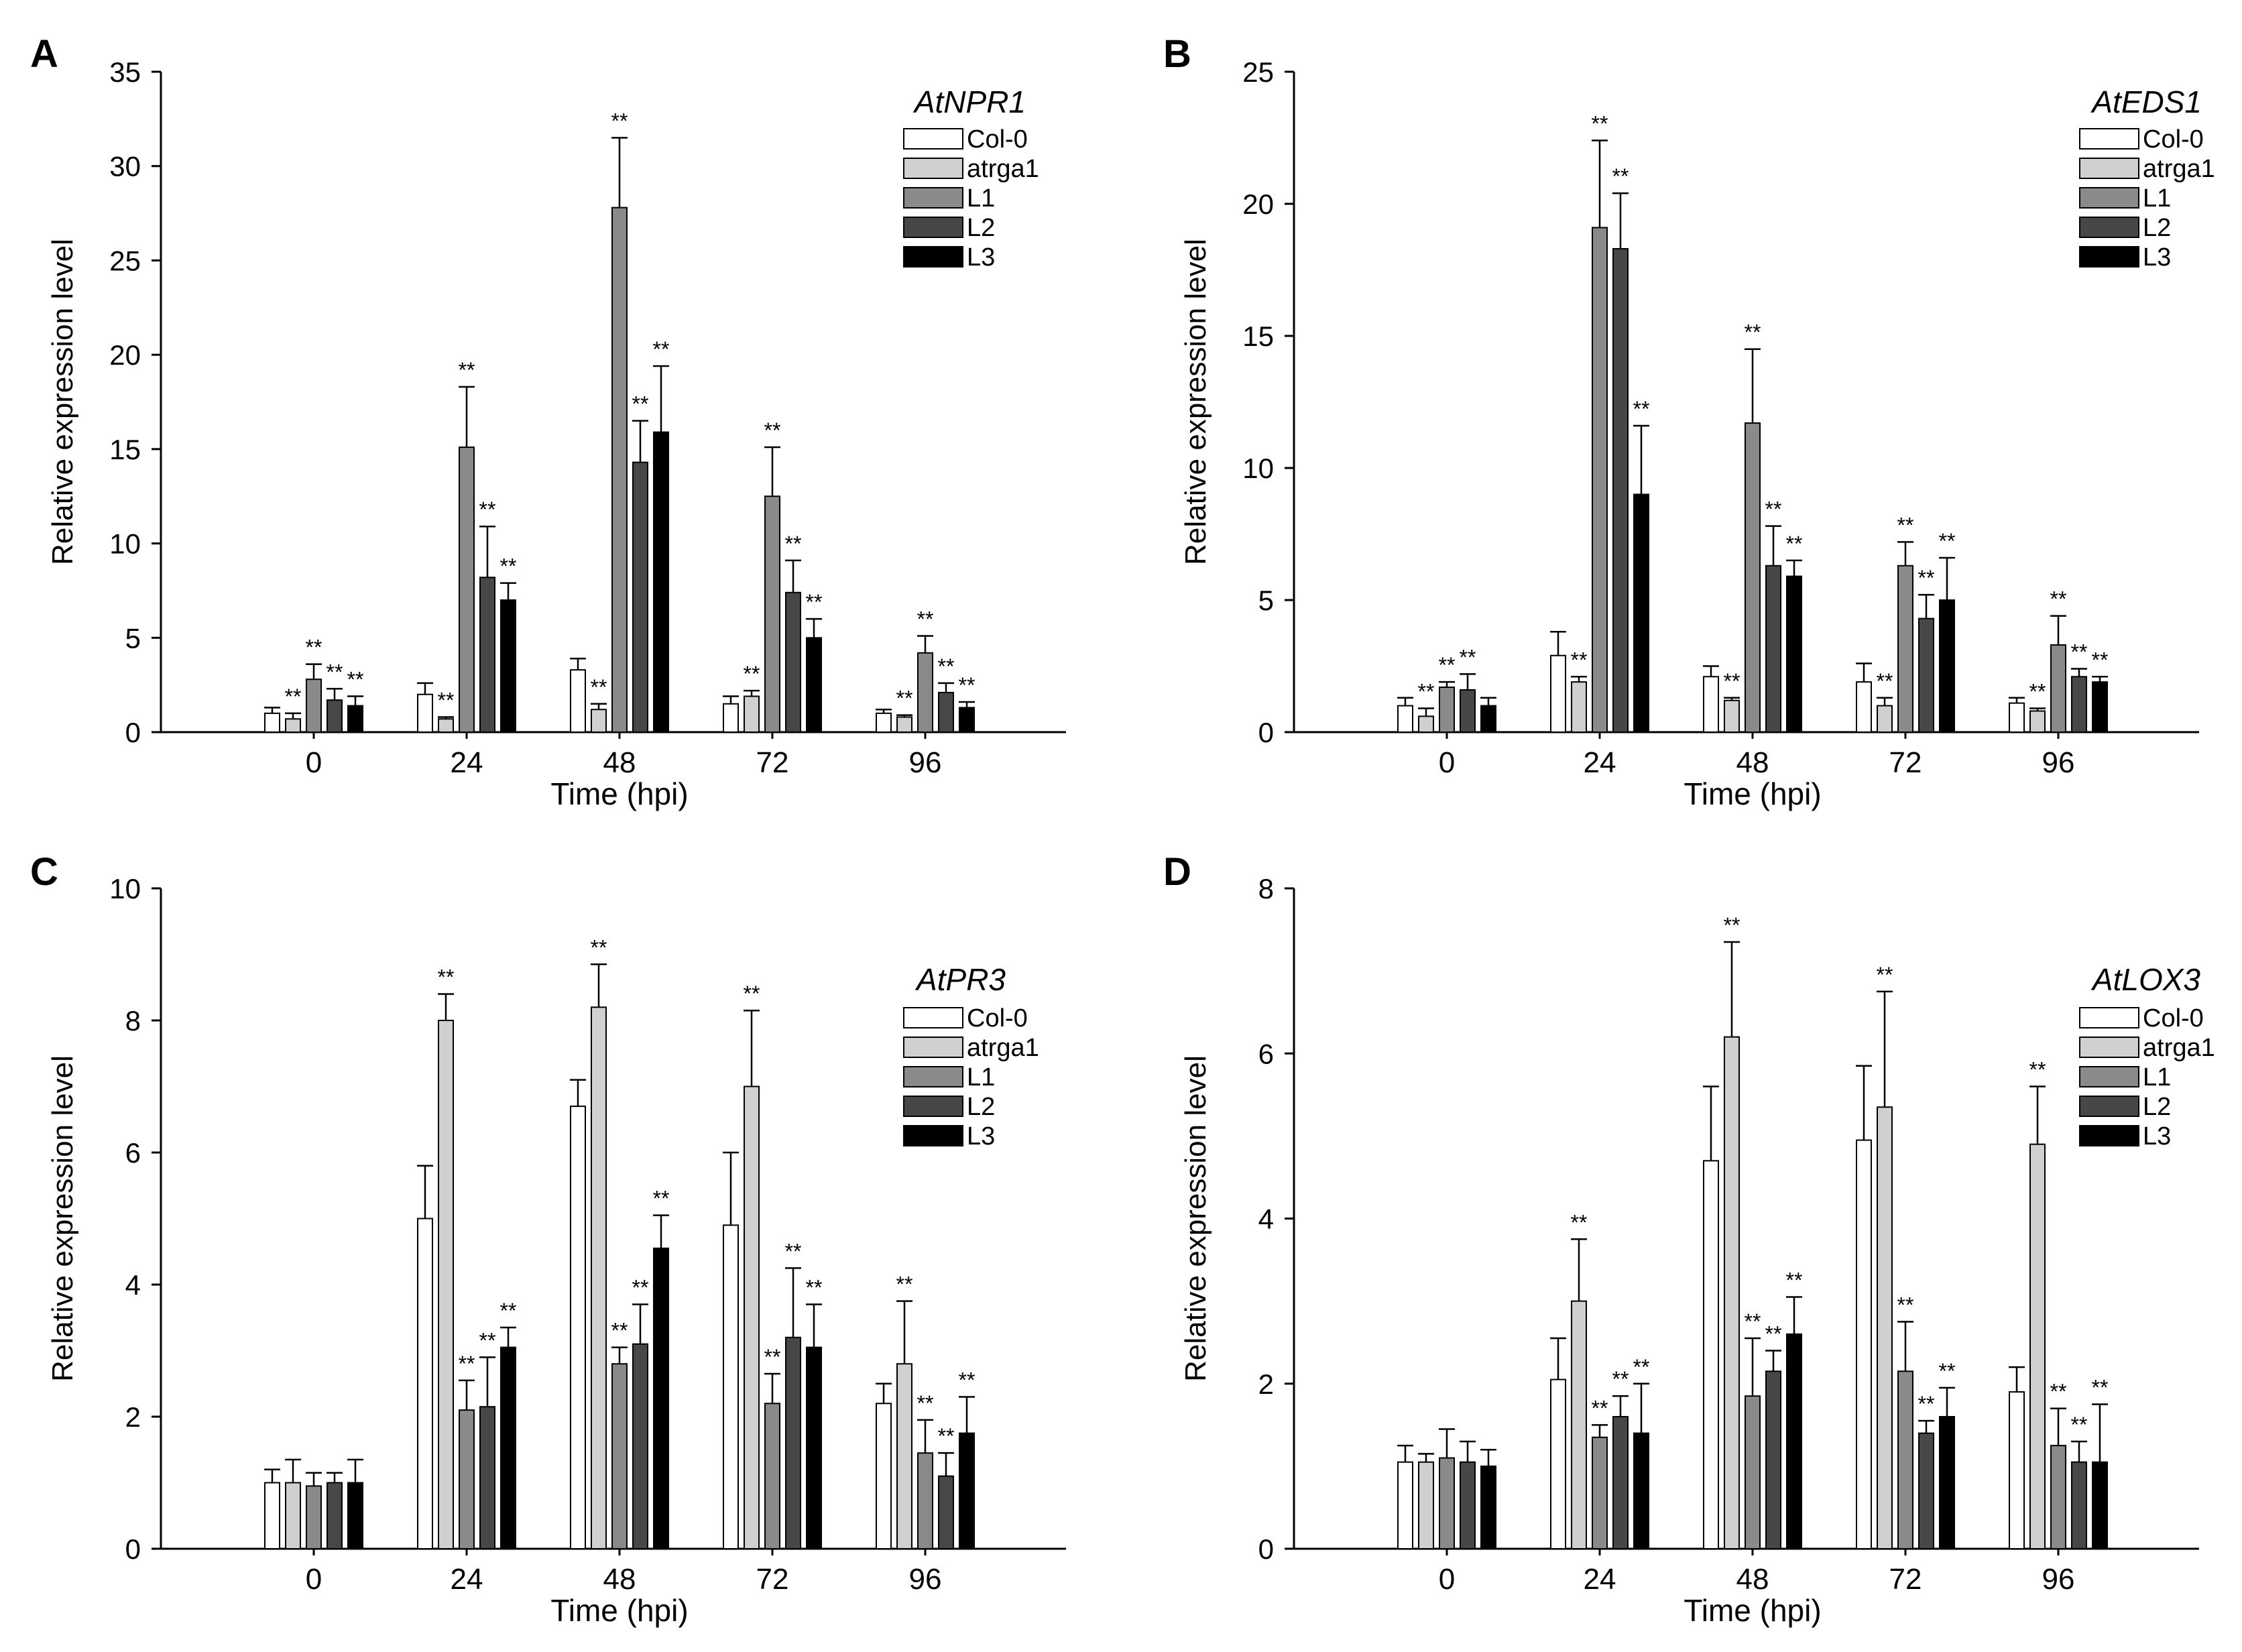 Image resolution: width=2242 pixels, height=1652 pixels. What do you see at coordinates (1266, 600) in the screenshot?
I see `y-tick-label: 5` at bounding box center [1266, 600].